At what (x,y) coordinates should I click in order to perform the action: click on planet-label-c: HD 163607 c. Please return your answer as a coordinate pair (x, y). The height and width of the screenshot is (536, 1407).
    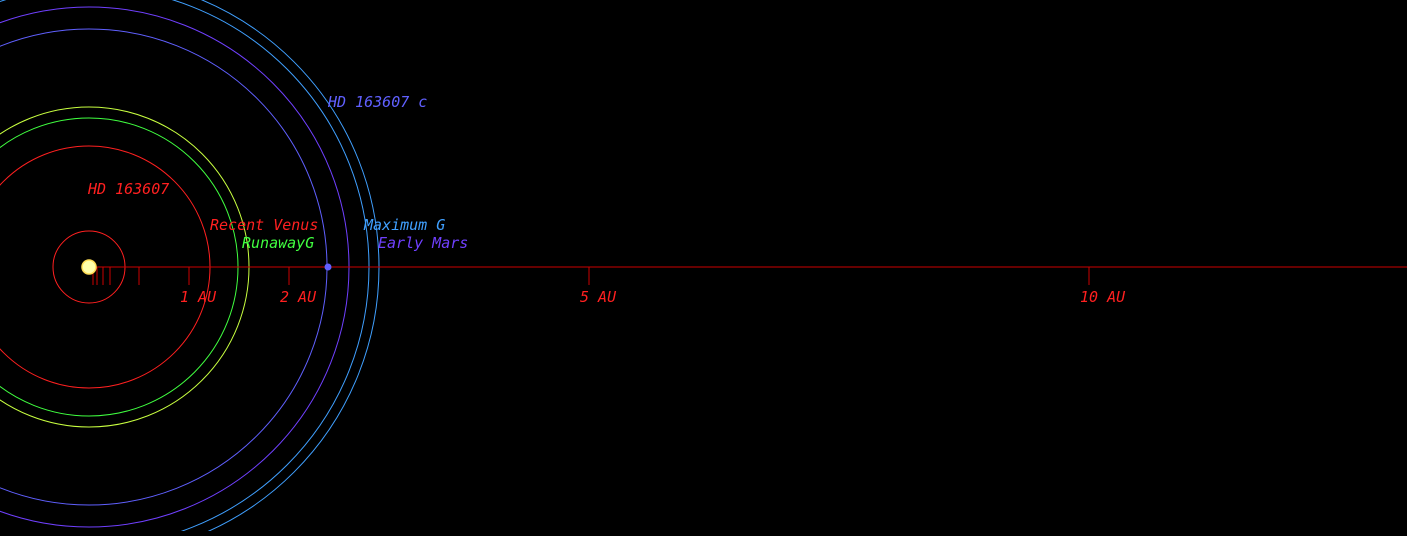
    Looking at the image, I should click on (377, 102).